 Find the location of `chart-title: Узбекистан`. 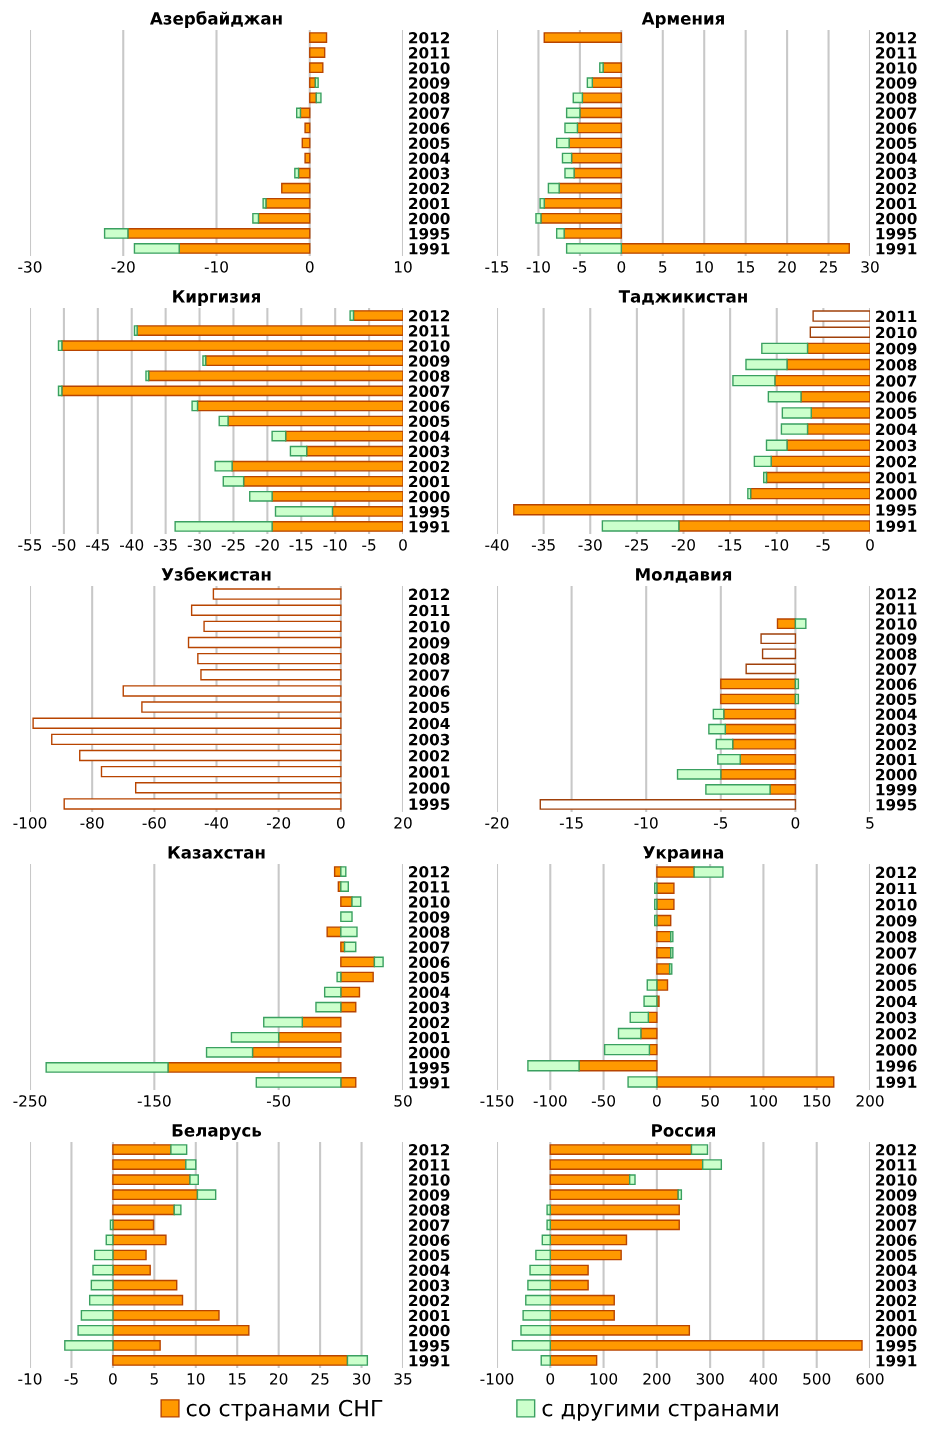

chart-title: Узбекистан is located at coordinates (216, 574).